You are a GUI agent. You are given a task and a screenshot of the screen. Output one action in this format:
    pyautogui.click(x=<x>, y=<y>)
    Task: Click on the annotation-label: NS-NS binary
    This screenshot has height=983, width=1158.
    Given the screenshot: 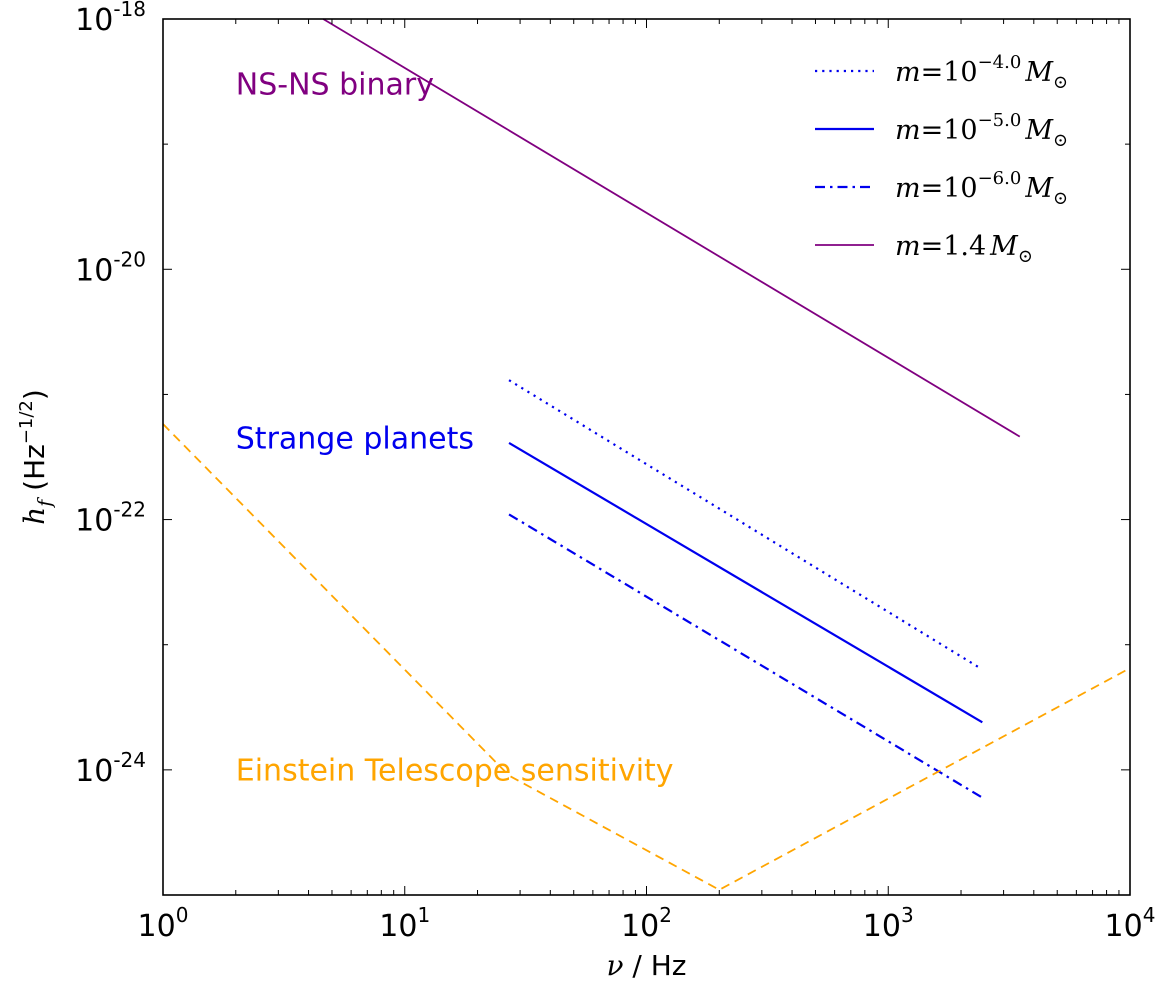 What is the action you would take?
    pyautogui.click(x=335, y=84)
    